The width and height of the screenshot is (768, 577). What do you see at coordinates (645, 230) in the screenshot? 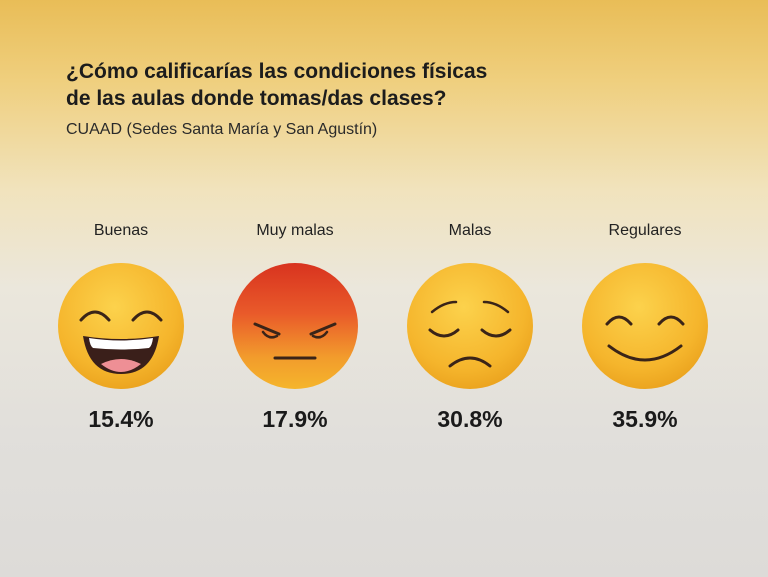
I see `category-label: Regulares` at bounding box center [645, 230].